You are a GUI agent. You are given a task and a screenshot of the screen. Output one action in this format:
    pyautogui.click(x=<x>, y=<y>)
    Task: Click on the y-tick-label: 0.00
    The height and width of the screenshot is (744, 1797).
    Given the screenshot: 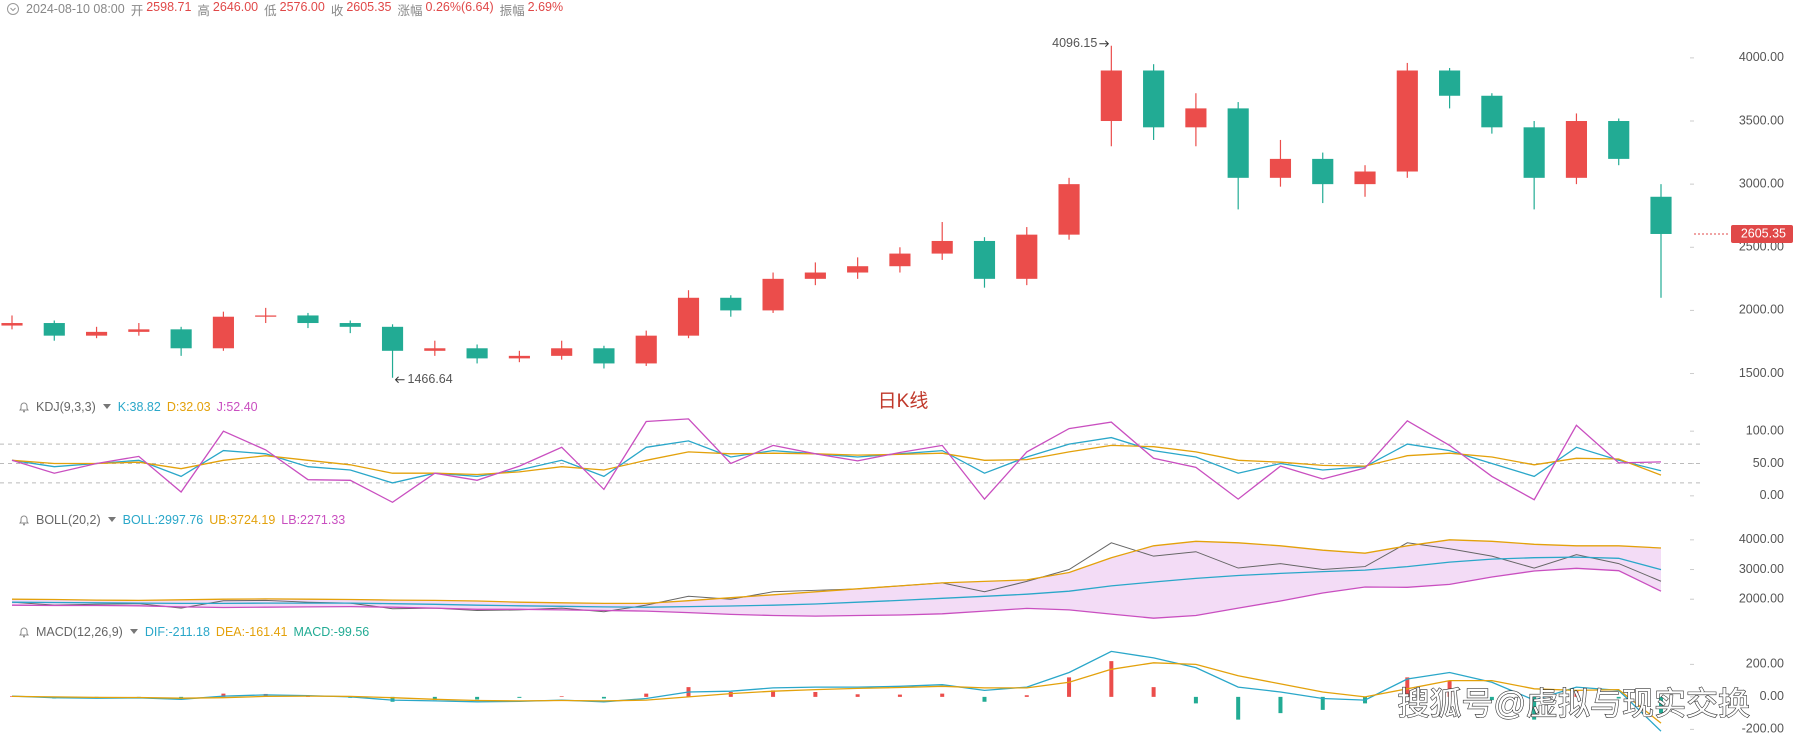 What is the action you would take?
    pyautogui.click(x=1772, y=696)
    